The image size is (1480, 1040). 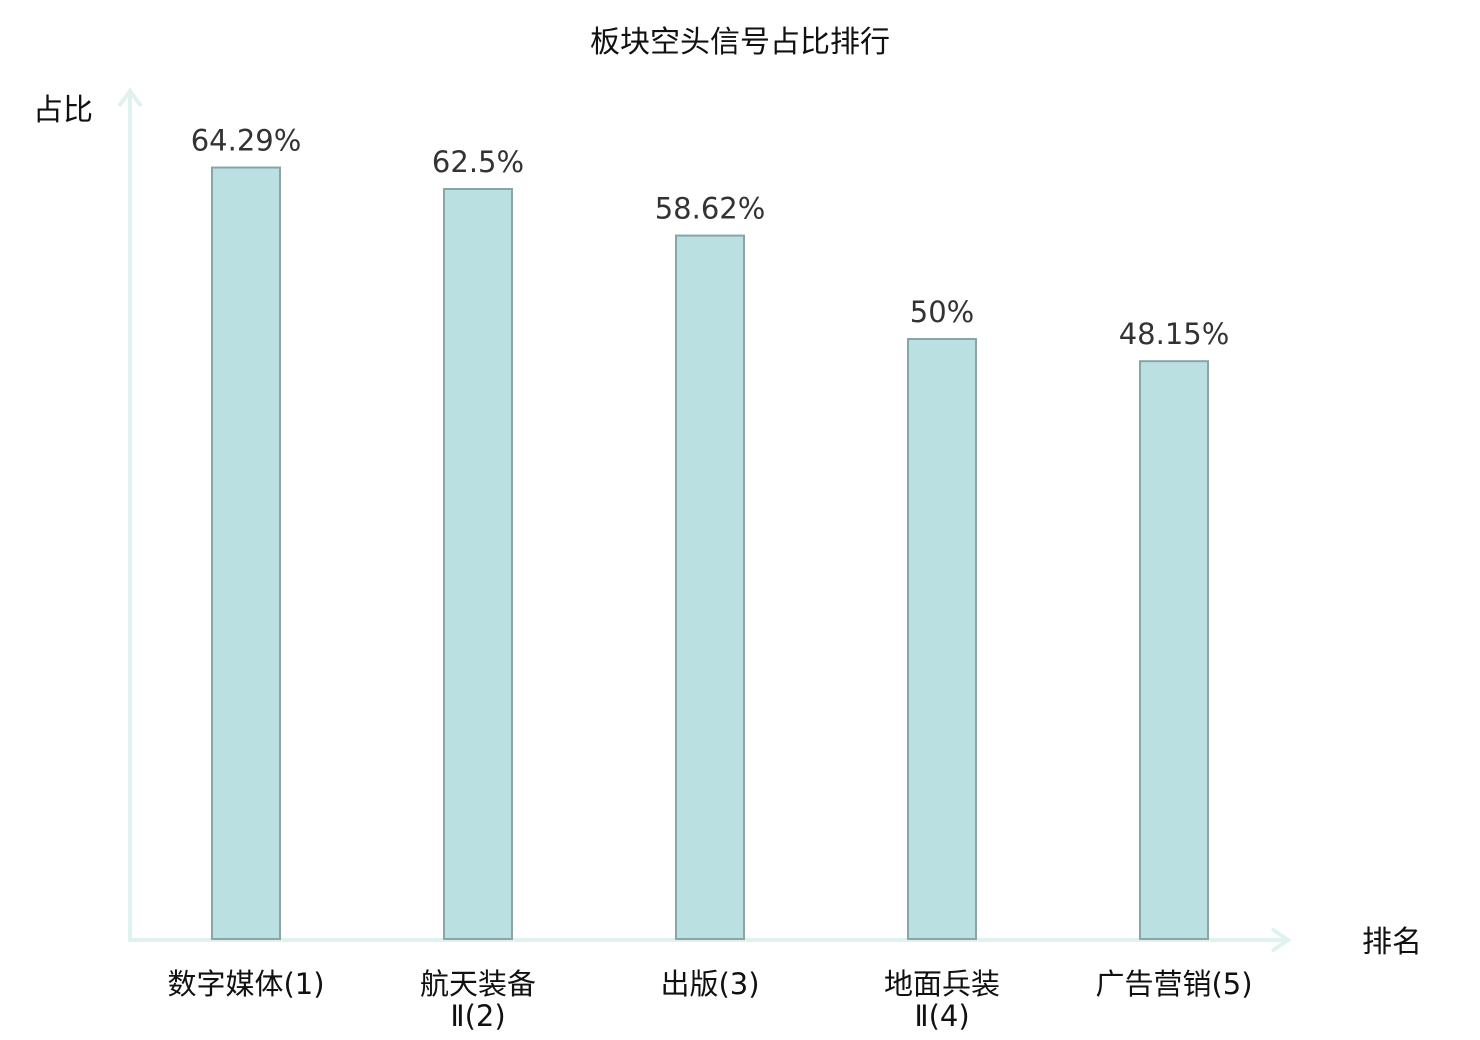 I want to click on value-label-3: 58.62%, so click(x=710, y=209).